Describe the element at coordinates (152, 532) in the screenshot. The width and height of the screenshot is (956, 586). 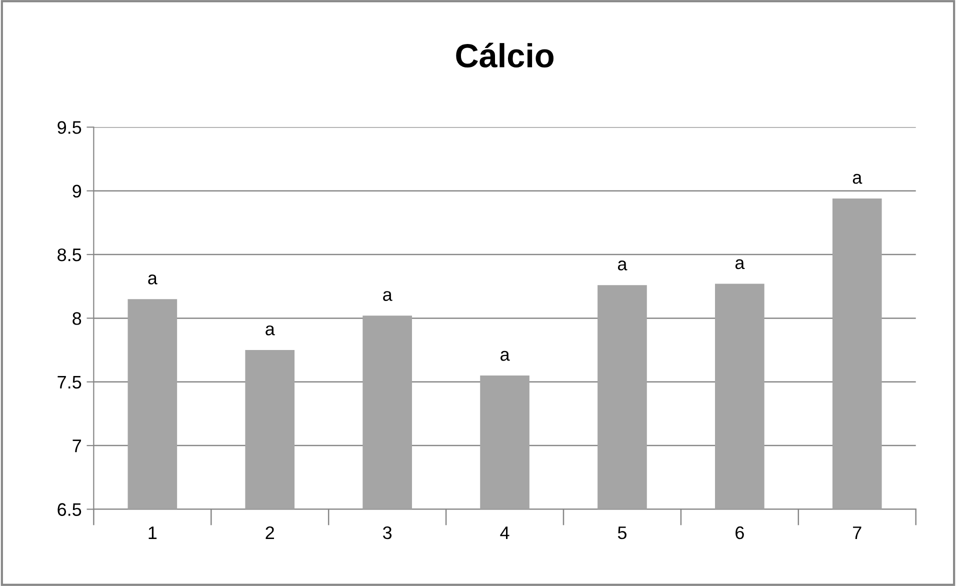
I see `x-tick-label: 1` at that location.